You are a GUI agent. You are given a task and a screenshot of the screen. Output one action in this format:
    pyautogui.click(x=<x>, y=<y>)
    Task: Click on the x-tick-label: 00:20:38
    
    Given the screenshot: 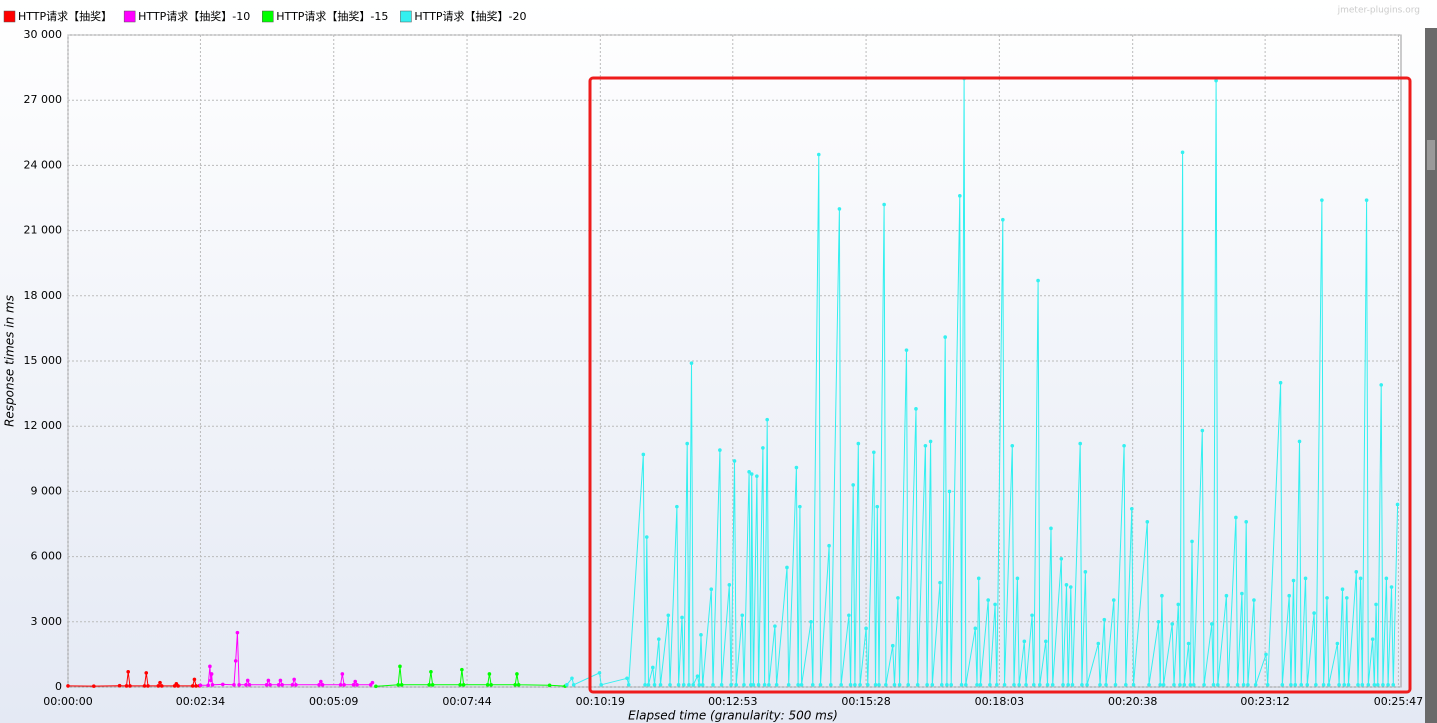 What is the action you would take?
    pyautogui.click(x=1132, y=701)
    